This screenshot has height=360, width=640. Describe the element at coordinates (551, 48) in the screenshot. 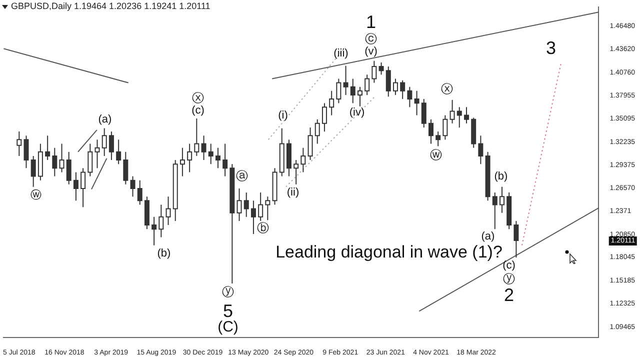

I see `annotation: 3` at that location.